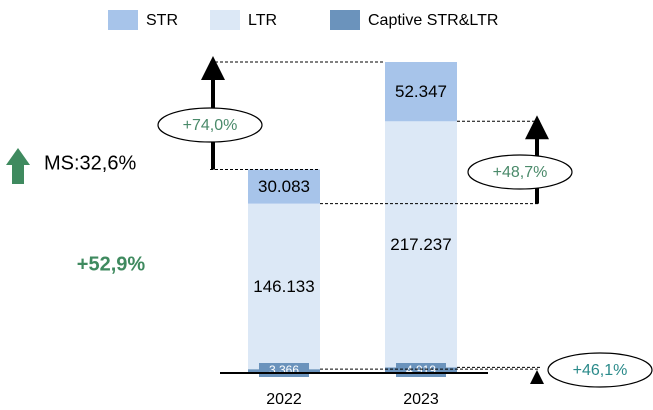  What do you see at coordinates (537, 377) in the screenshot?
I see `small-arrow` at bounding box center [537, 377].